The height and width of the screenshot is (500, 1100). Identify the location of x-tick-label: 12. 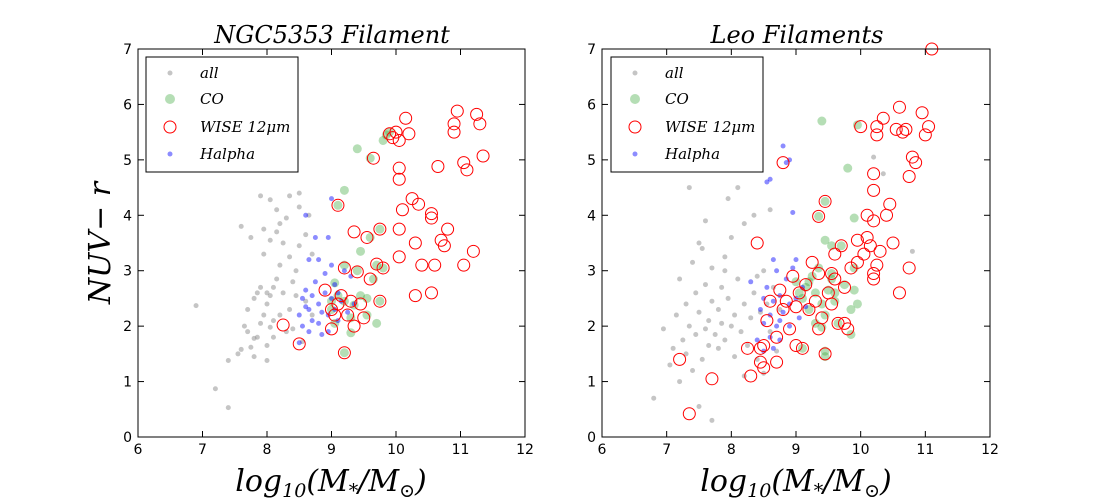
(525, 450).